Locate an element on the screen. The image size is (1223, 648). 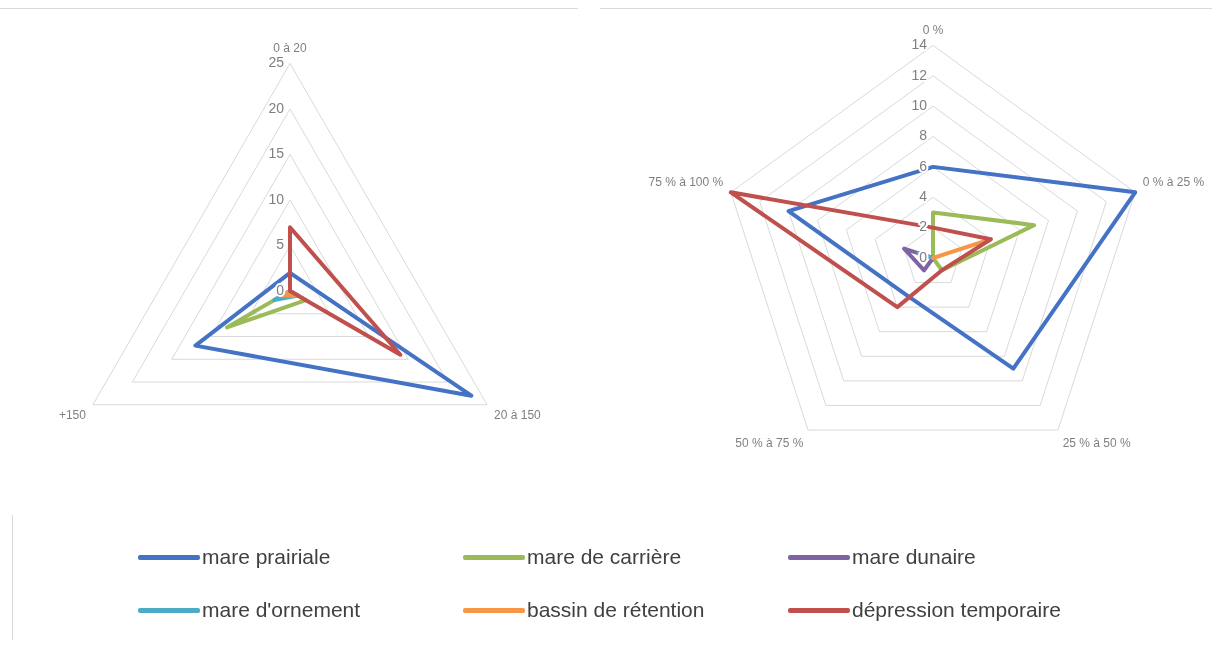
legend-label: bassin de rétention is located at coordinates (616, 610).